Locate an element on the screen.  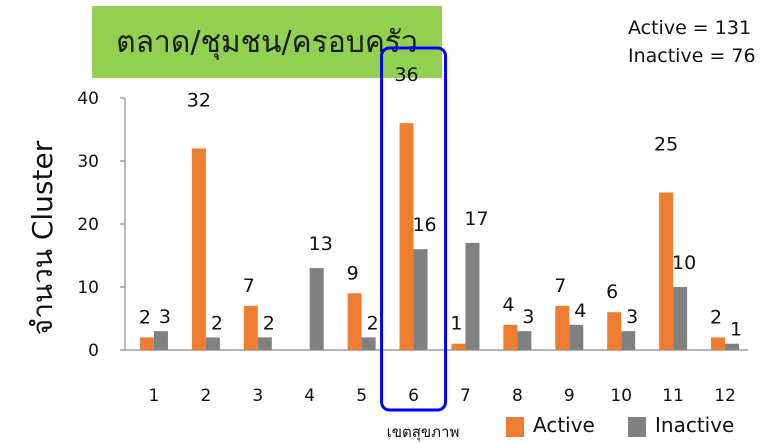
data-label-active-7: 1 is located at coordinates (456, 324).